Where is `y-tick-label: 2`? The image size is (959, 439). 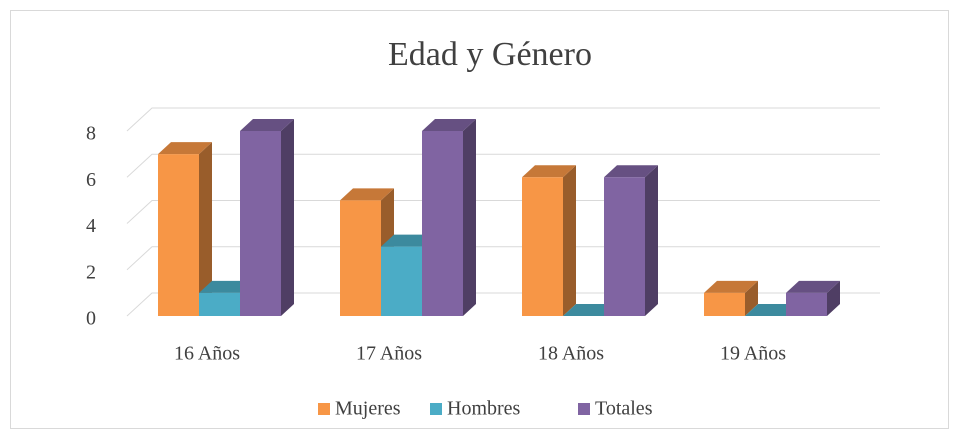
y-tick-label: 2 is located at coordinates (91, 272).